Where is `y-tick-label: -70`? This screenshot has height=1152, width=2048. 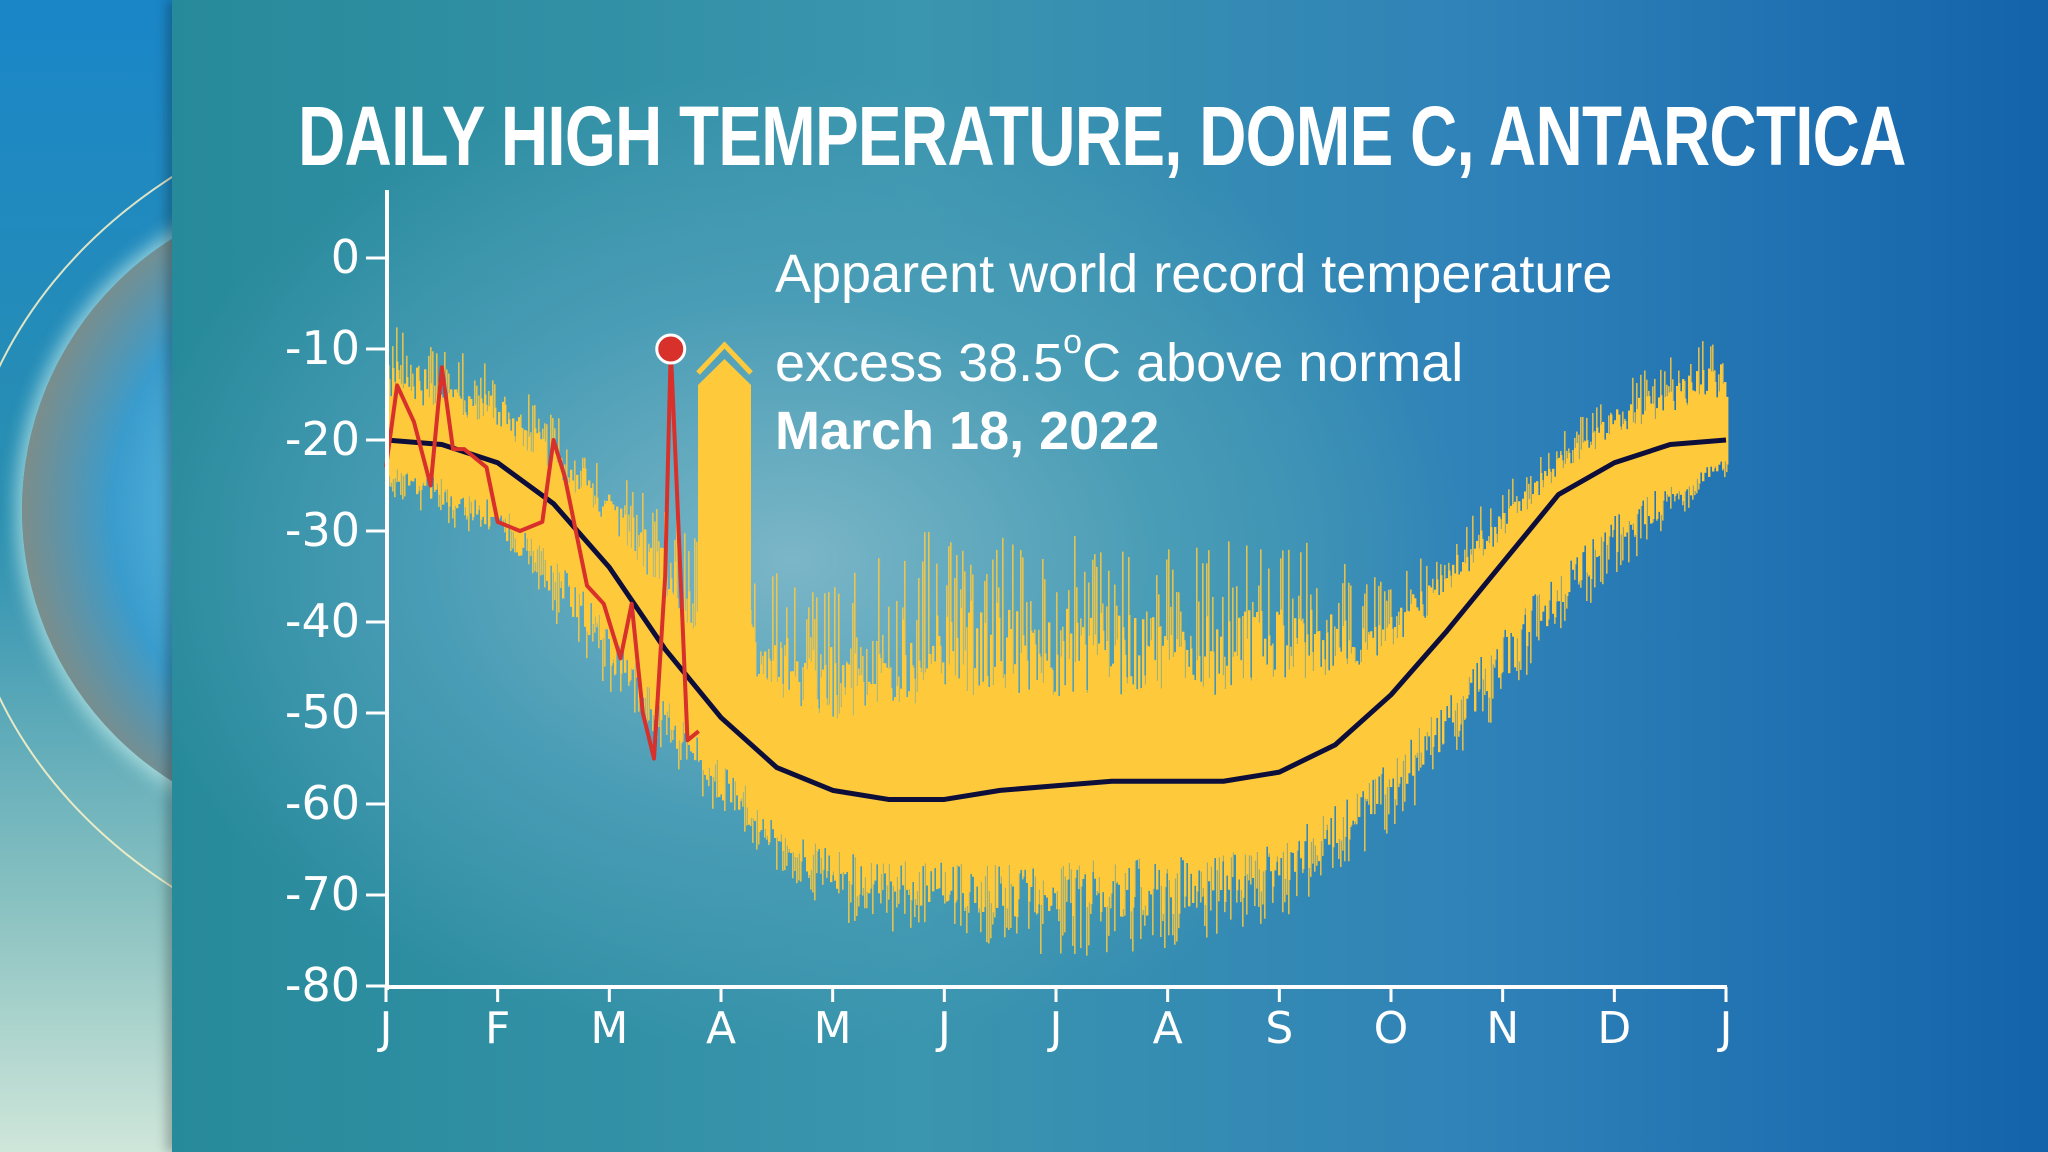 y-tick-label: -70 is located at coordinates (322, 894).